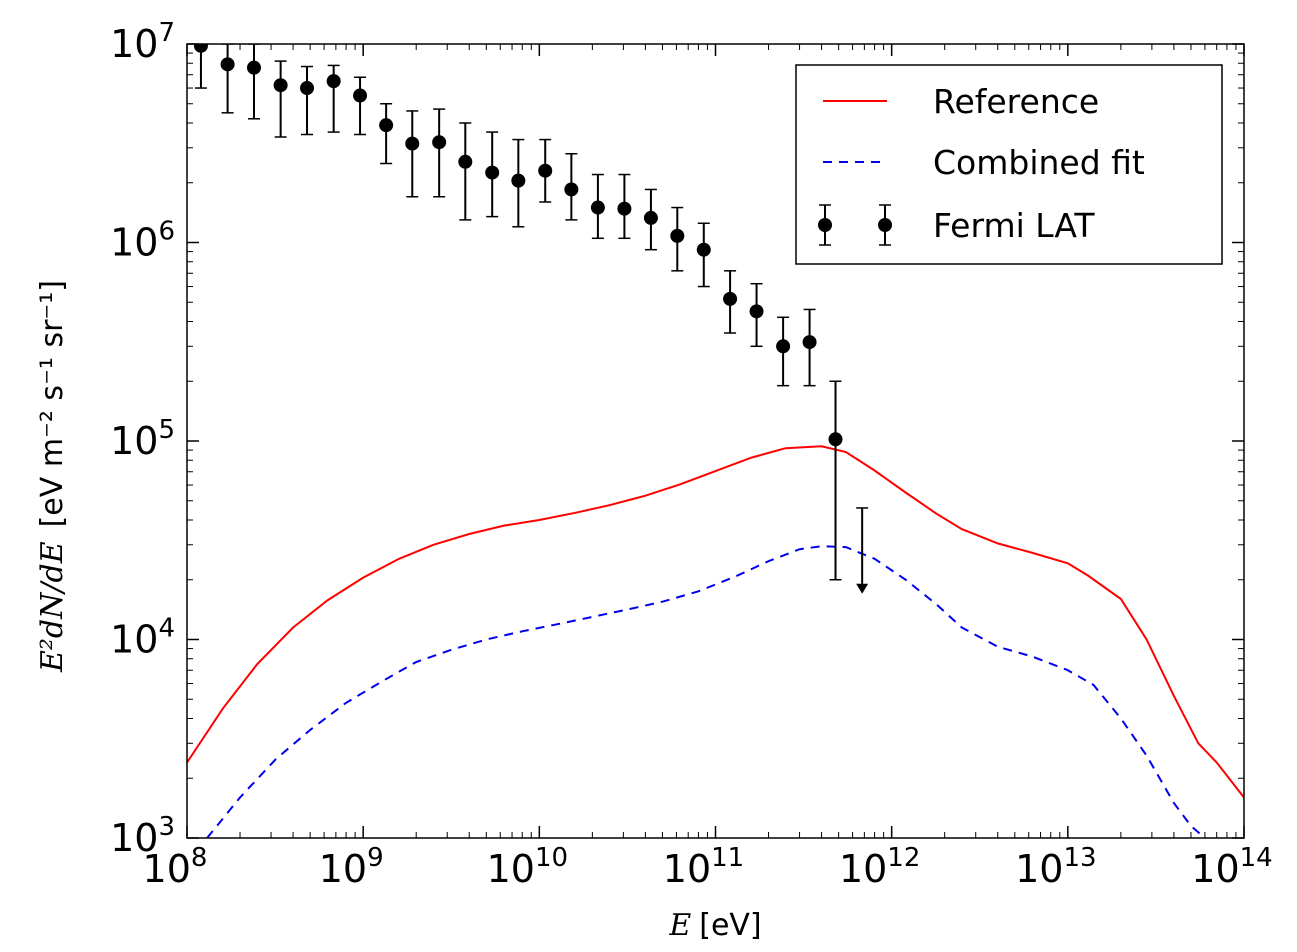  Describe the element at coordinates (879, 867) in the screenshot. I see `x-tick-label: 1012` at that location.